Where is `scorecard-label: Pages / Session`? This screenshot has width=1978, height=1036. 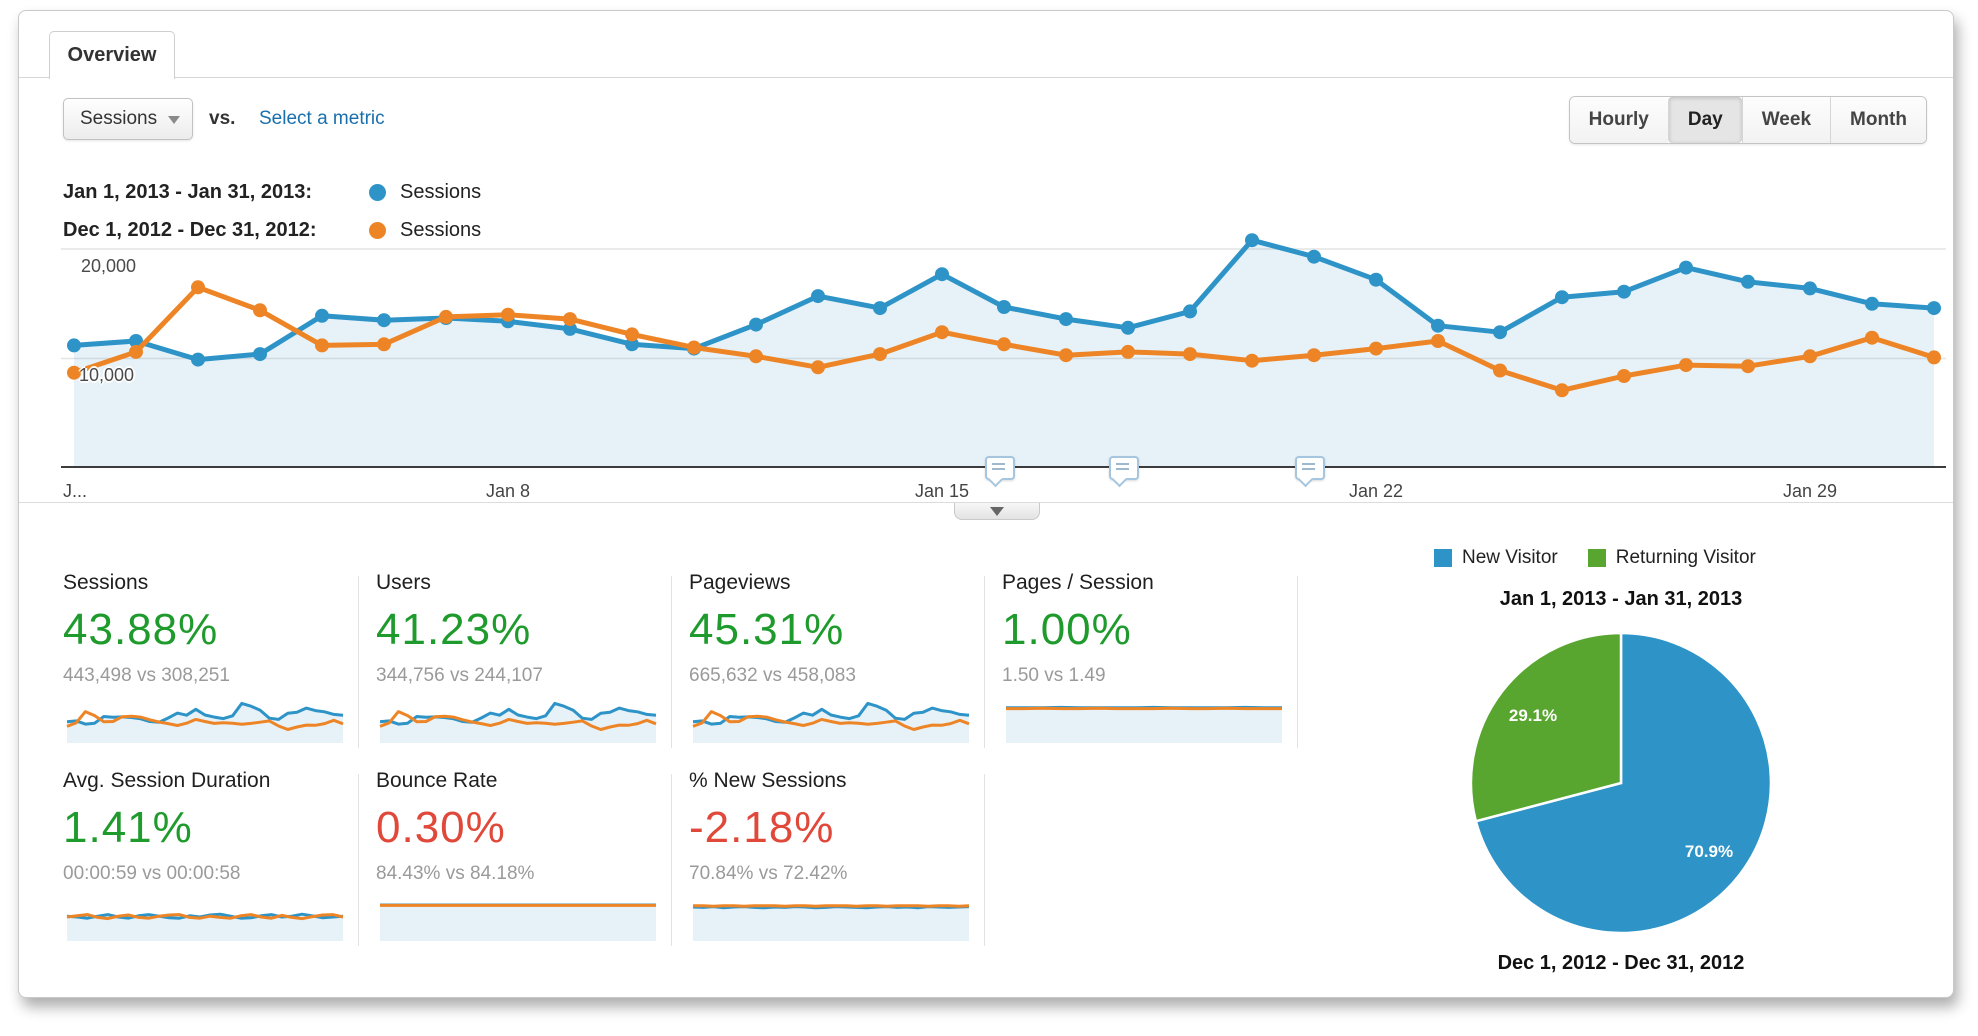
scorecard-label: Pages / Session is located at coordinates (1078, 582).